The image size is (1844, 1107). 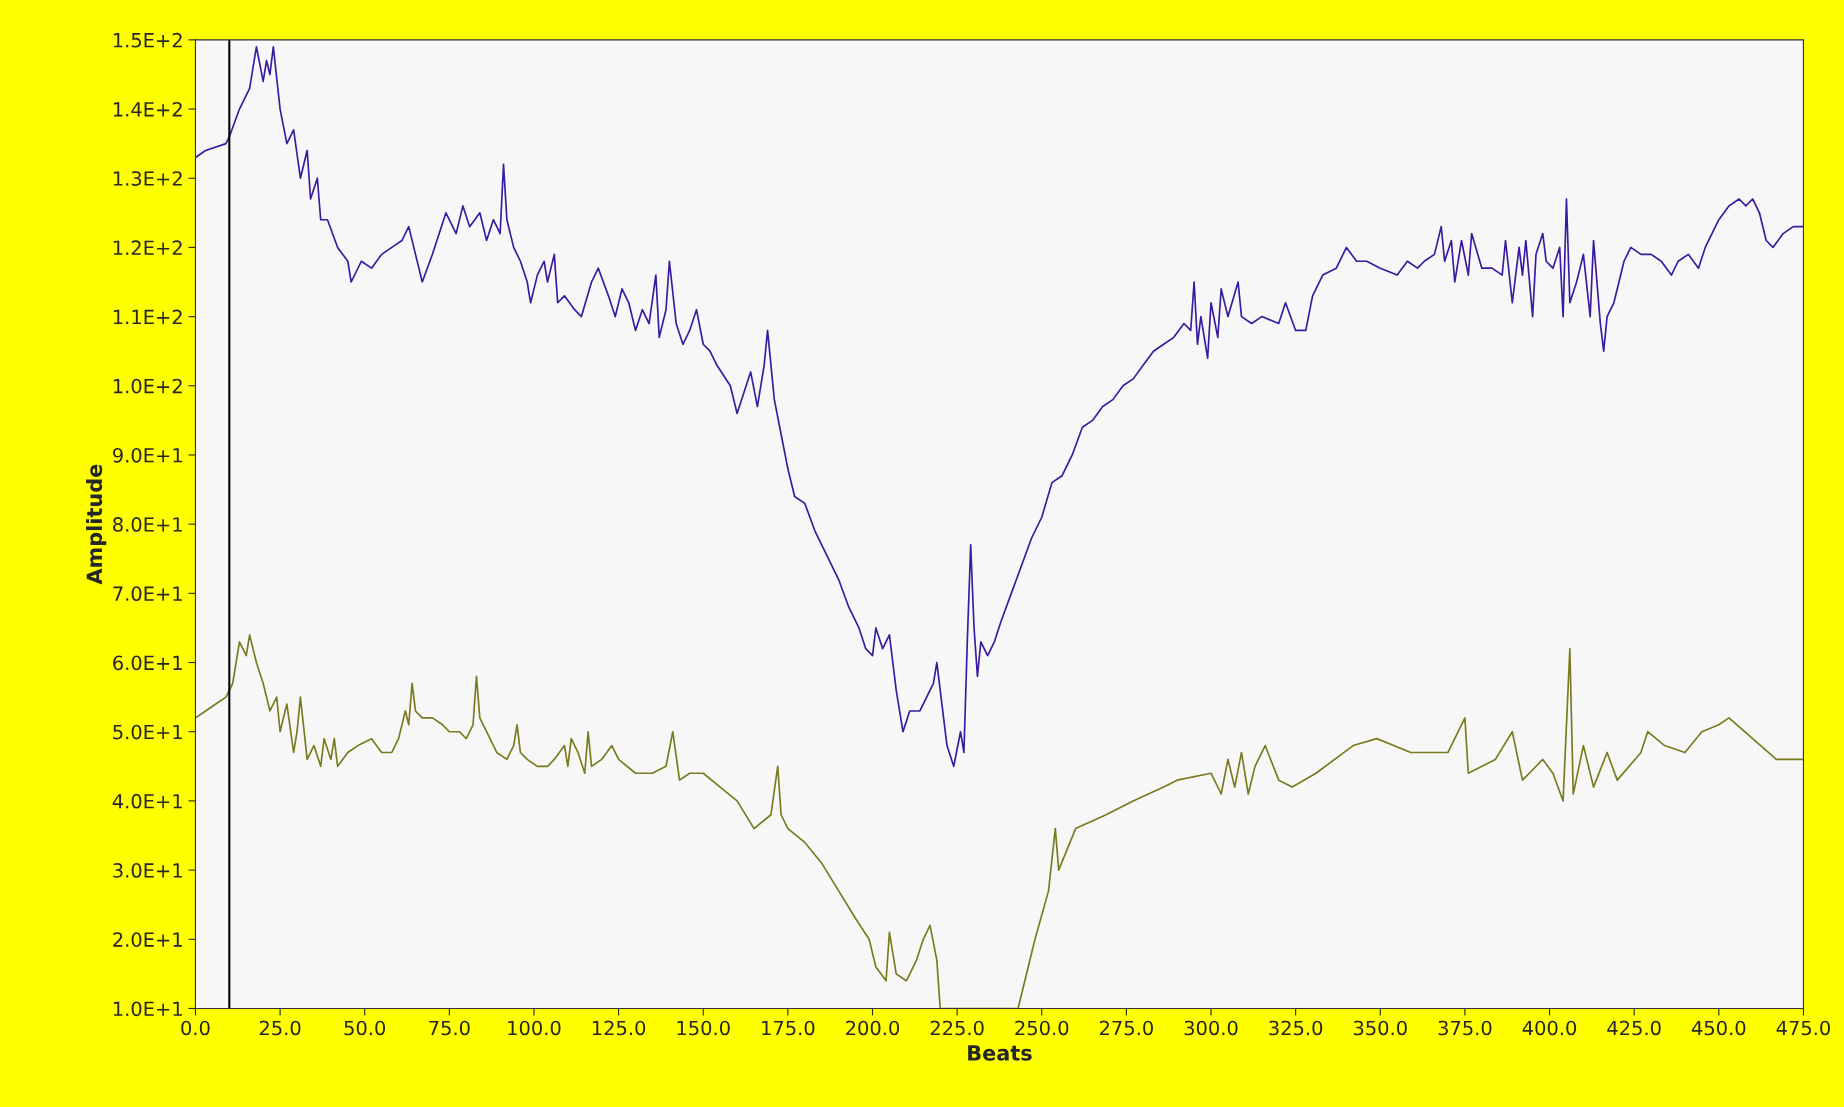 I want to click on y-axis-title: Amplitude, so click(x=96, y=524).